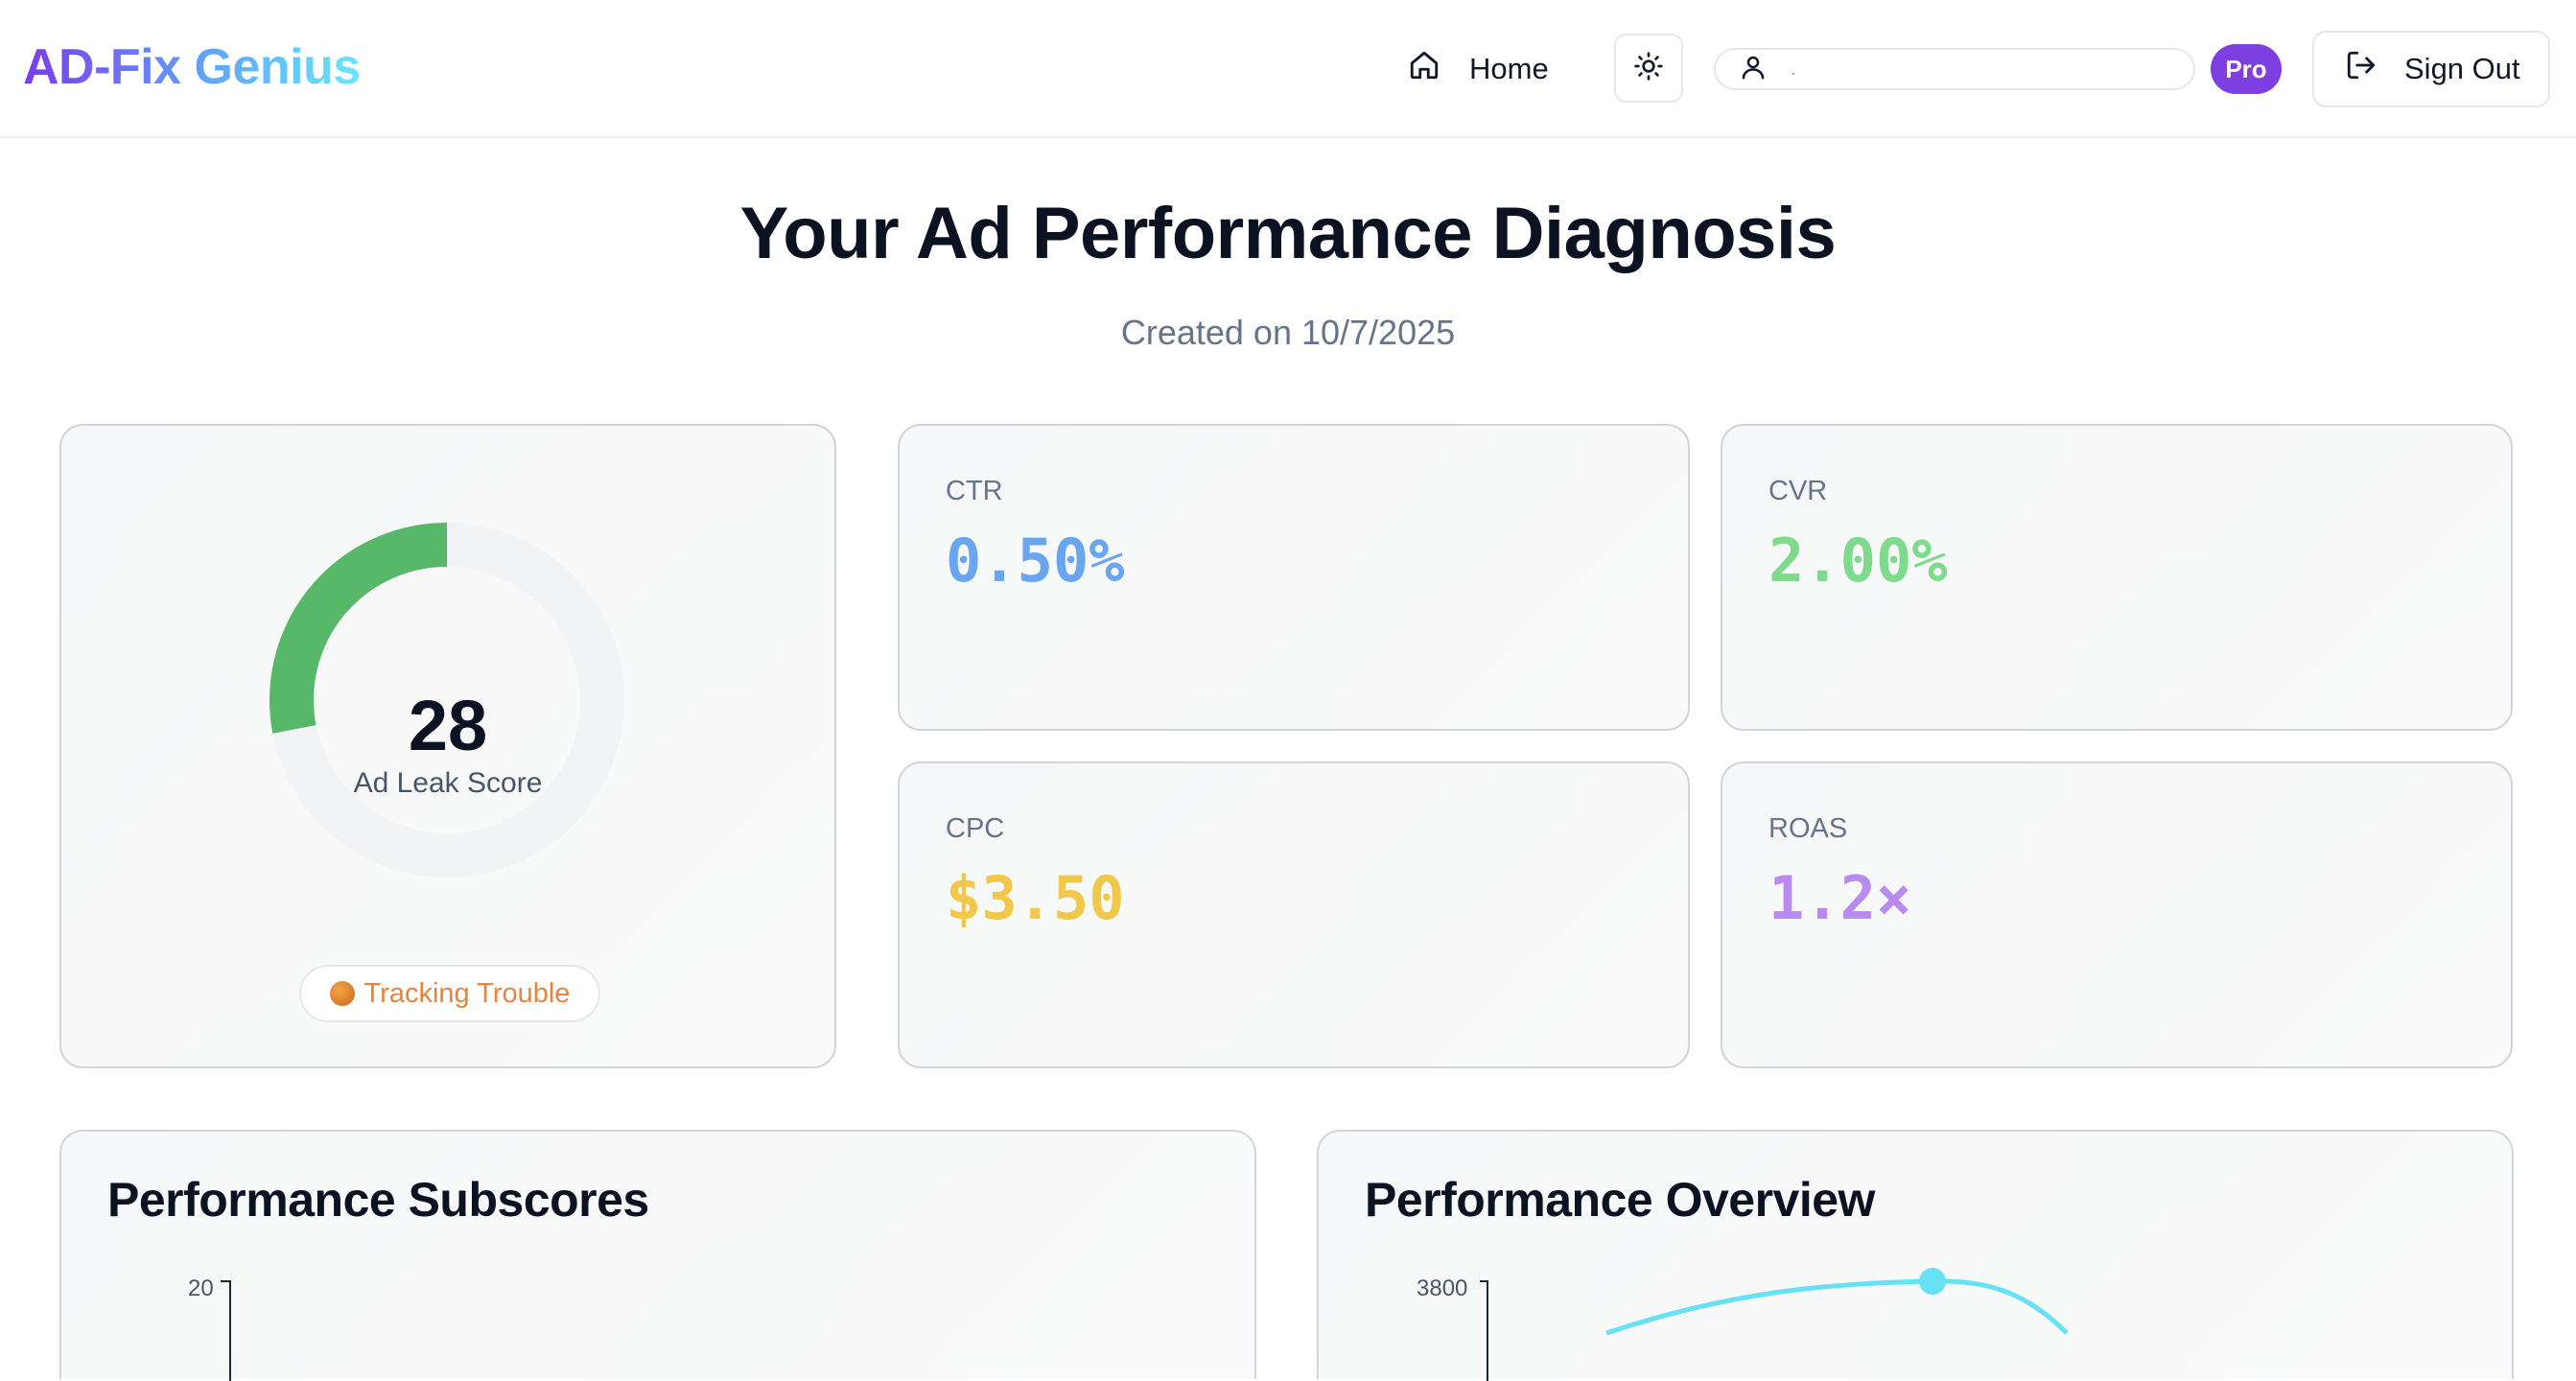 The width and height of the screenshot is (2576, 1381). What do you see at coordinates (1288, 69) in the screenshot?
I see `app-header: AD-Fix Genius Home . Pro` at bounding box center [1288, 69].